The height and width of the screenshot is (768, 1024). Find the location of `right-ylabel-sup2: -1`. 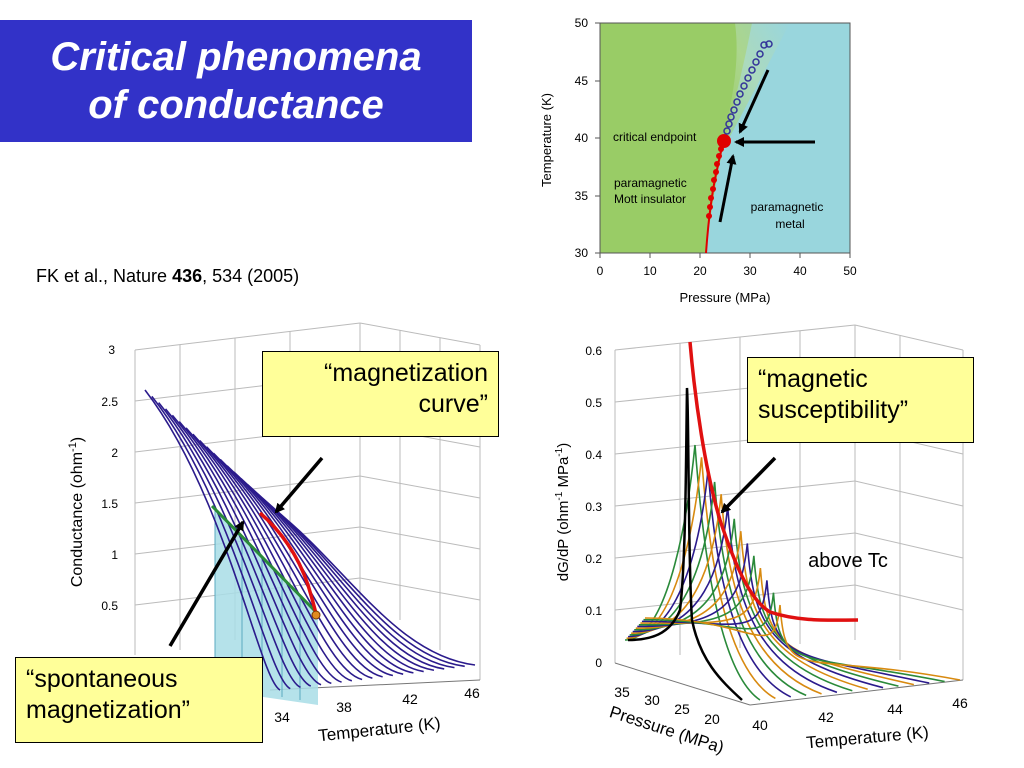

right-ylabel-sup2: -1 is located at coordinates (559, 451).